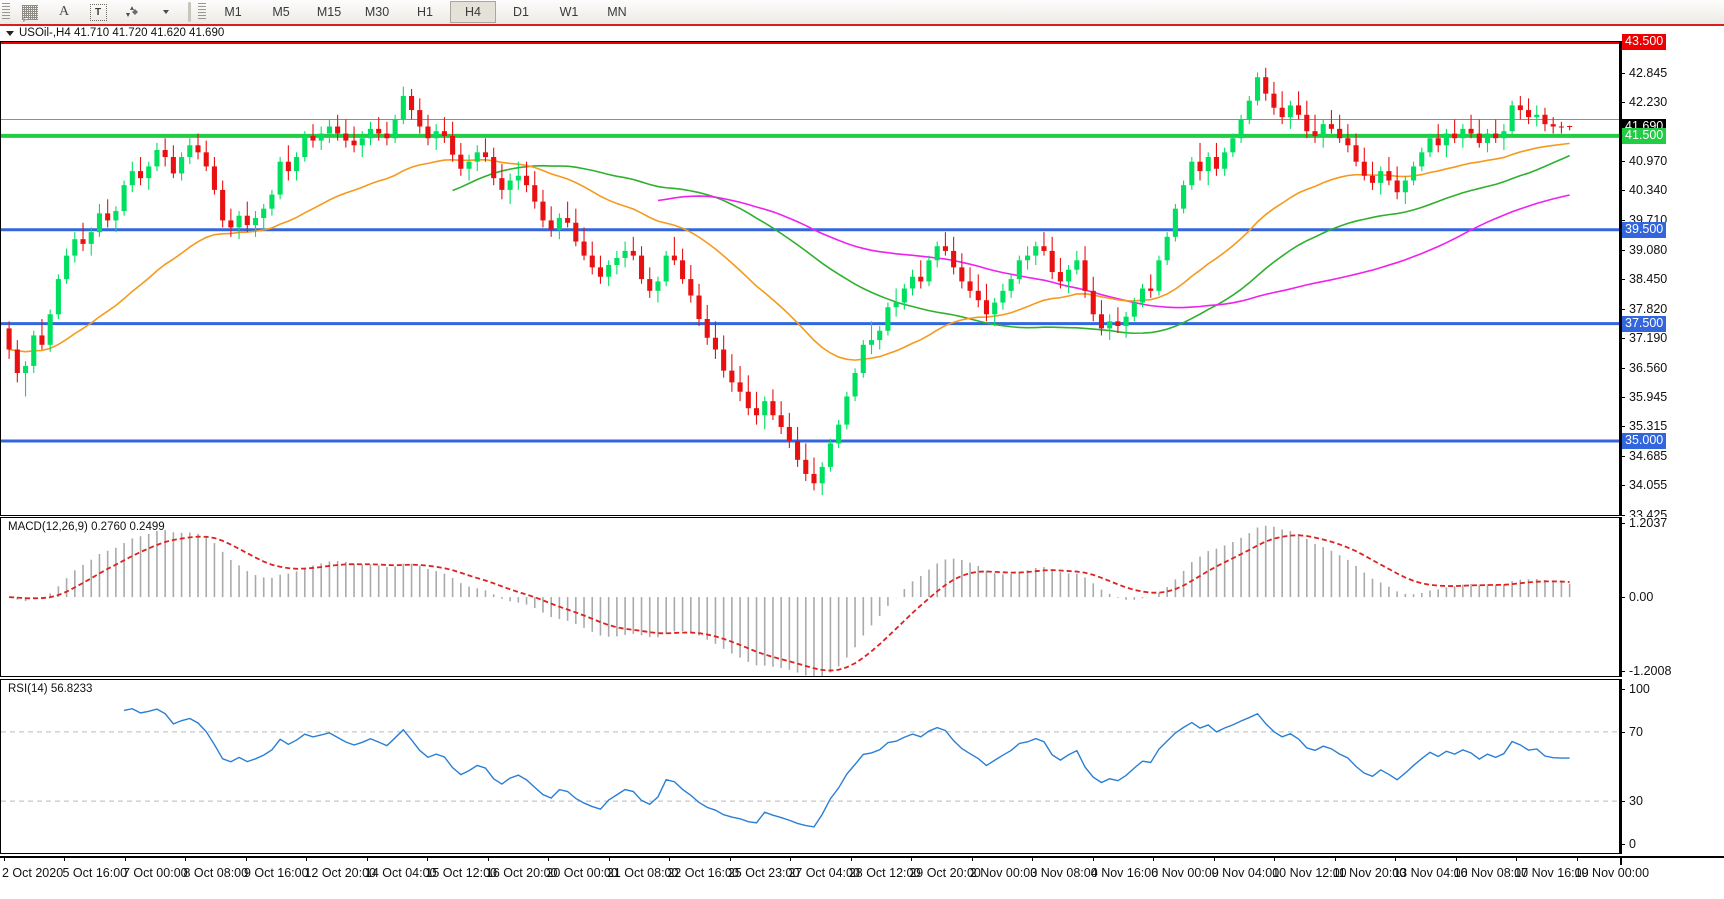 Image resolution: width=1724 pixels, height=899 pixels. I want to click on time-tick-label-10: 21 Oct 08:00, so click(642, 873).